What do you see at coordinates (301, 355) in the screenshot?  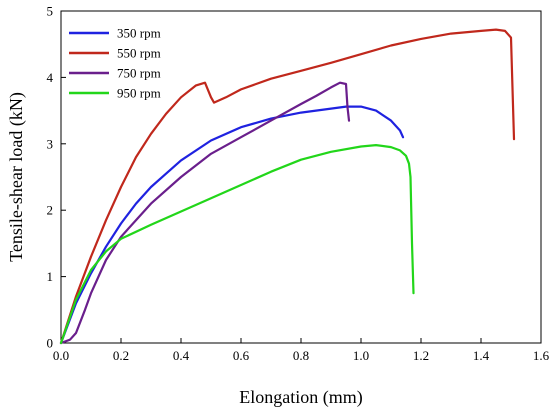 I see `x-tick-label: 0.8` at bounding box center [301, 355].